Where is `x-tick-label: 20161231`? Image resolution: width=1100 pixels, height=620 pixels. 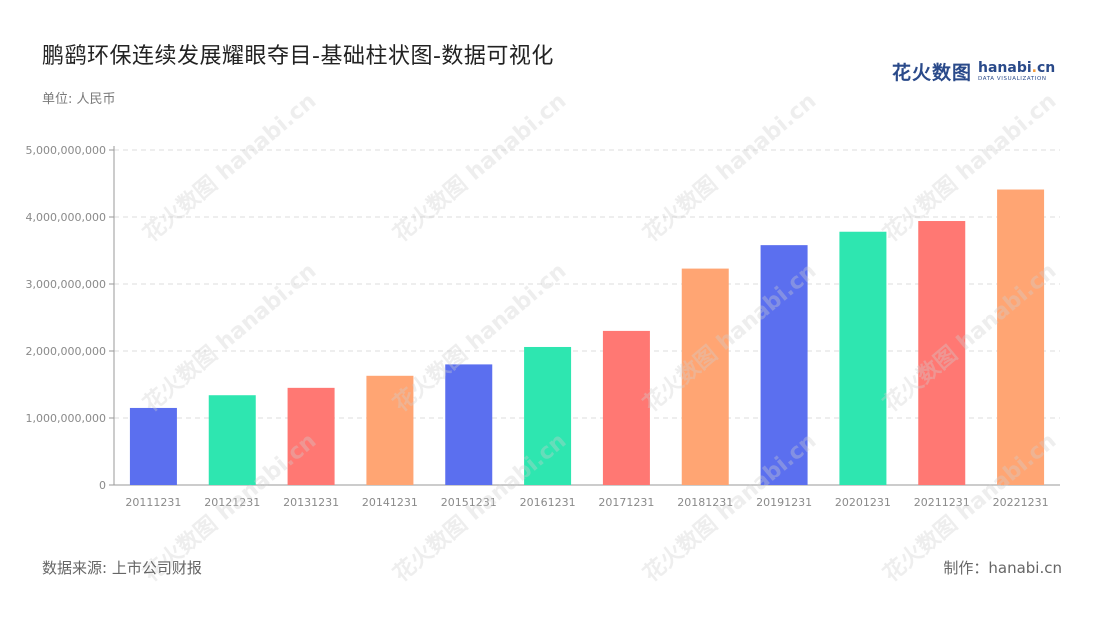 x-tick-label: 20161231 is located at coordinates (548, 502).